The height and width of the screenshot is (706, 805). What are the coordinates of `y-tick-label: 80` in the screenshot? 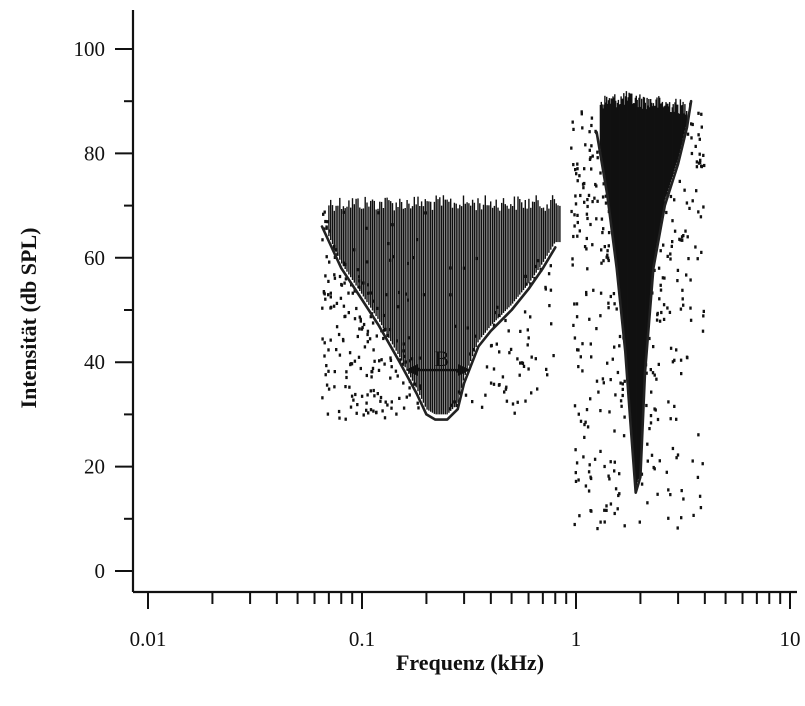 It's located at (94, 153).